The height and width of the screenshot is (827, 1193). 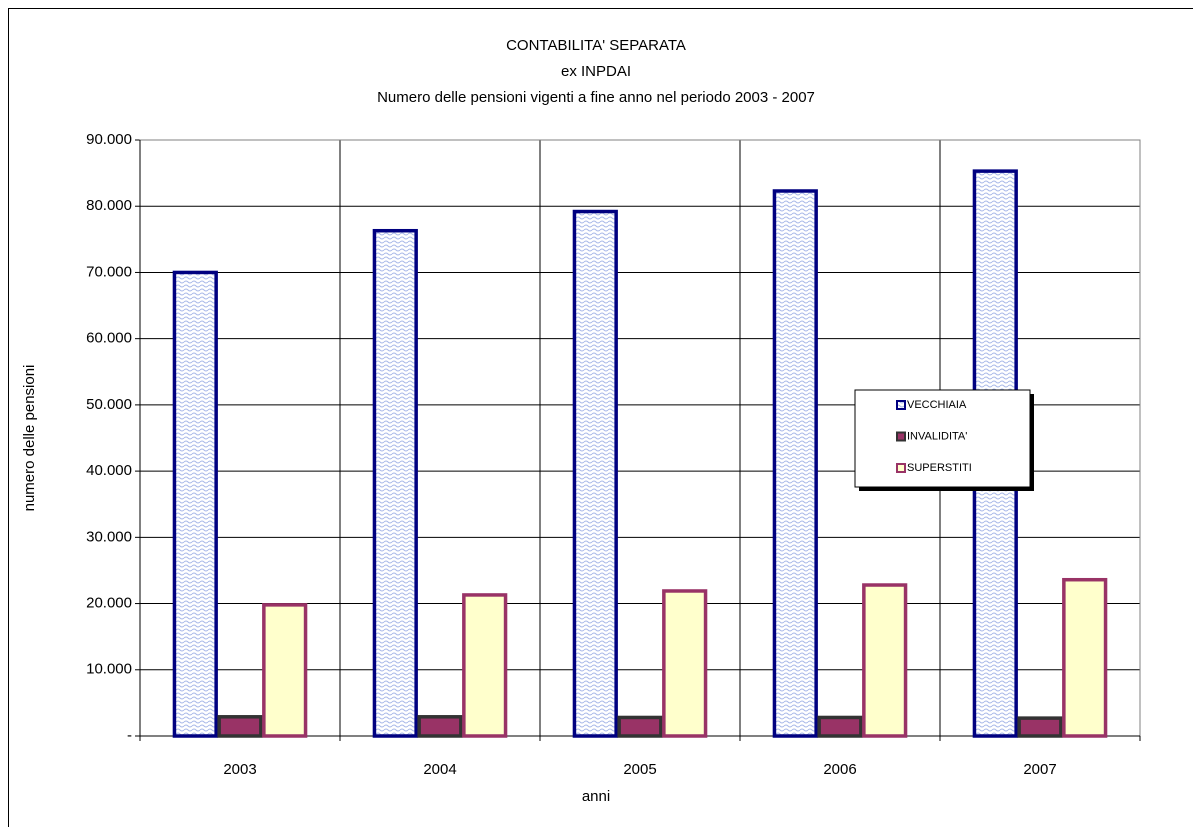 I want to click on x-tick-label: 2006, so click(x=839, y=769).